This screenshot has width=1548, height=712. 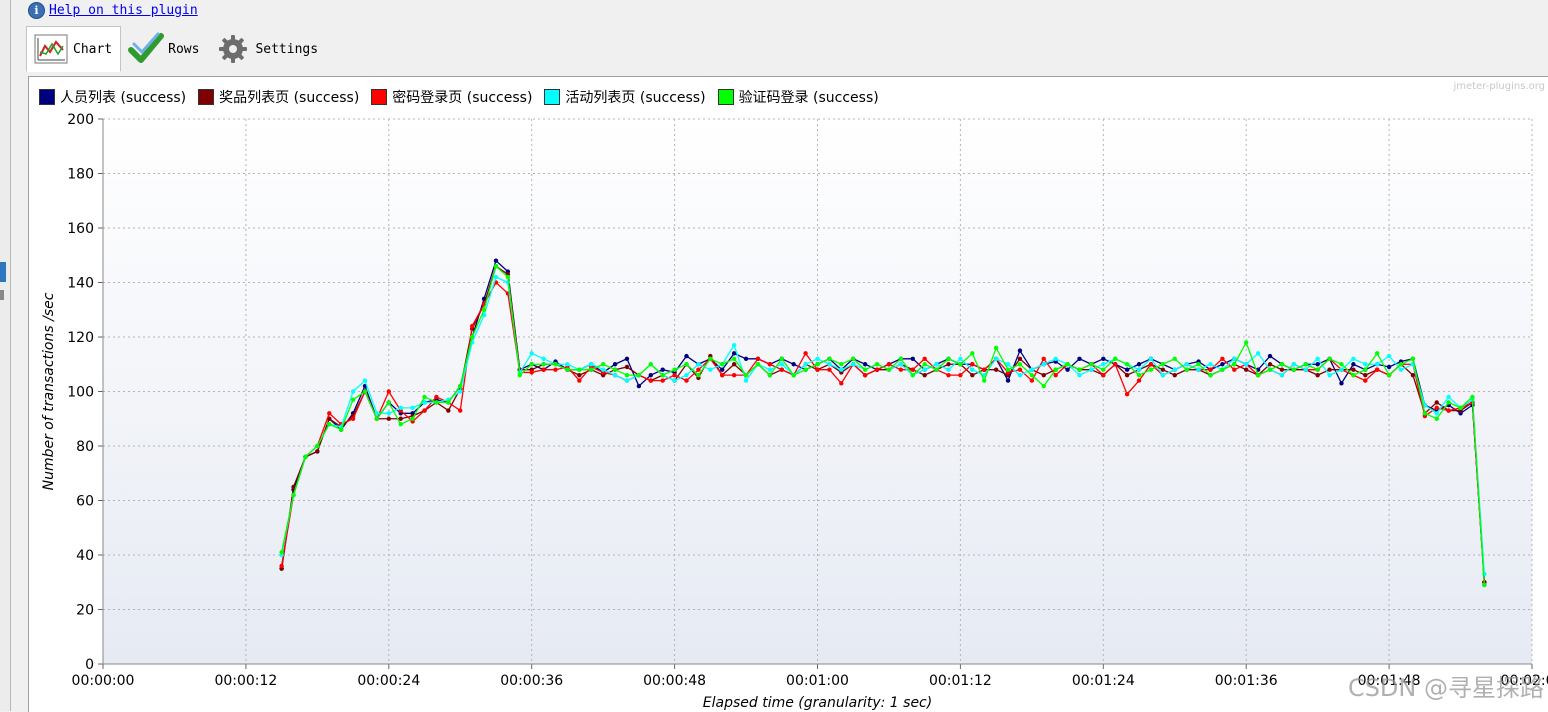 I want to click on y-tick-label: 40, so click(x=85, y=556).